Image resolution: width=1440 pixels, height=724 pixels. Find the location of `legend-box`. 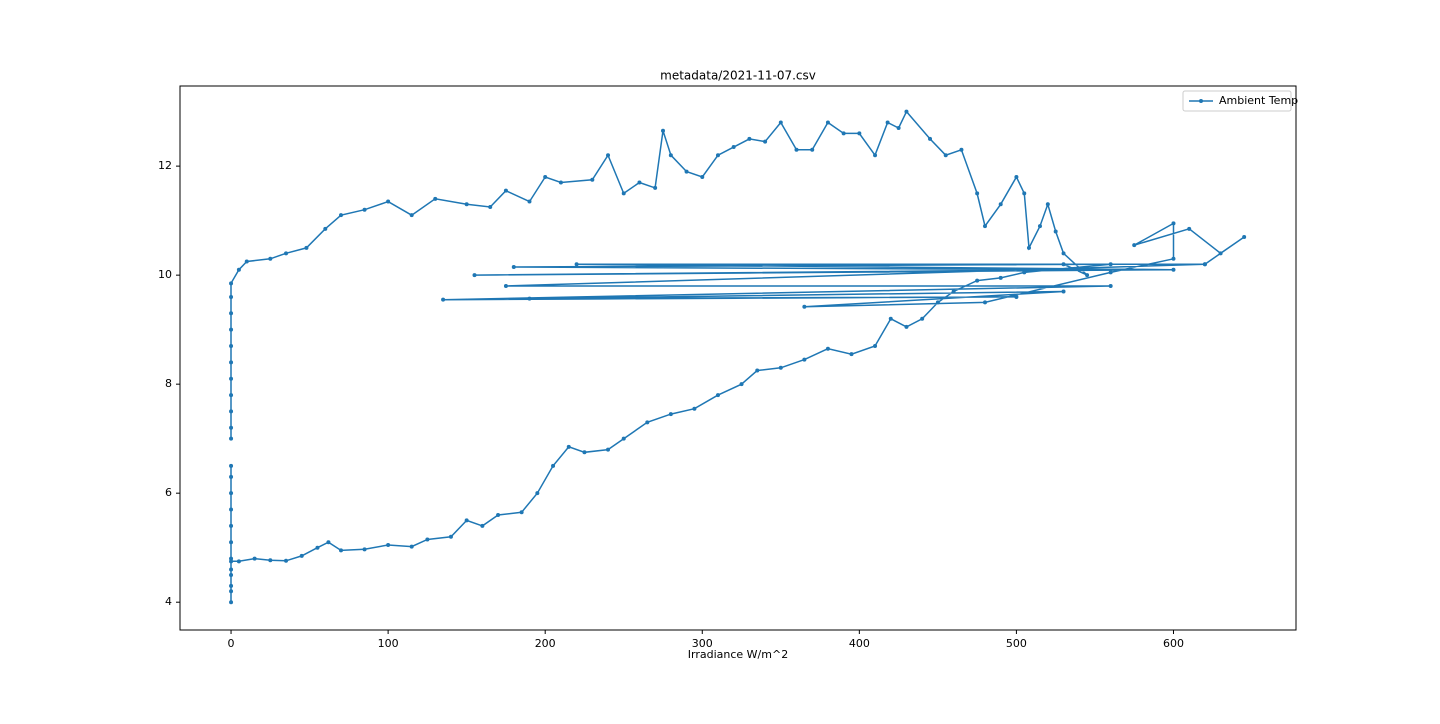

legend-box is located at coordinates (1237, 101).